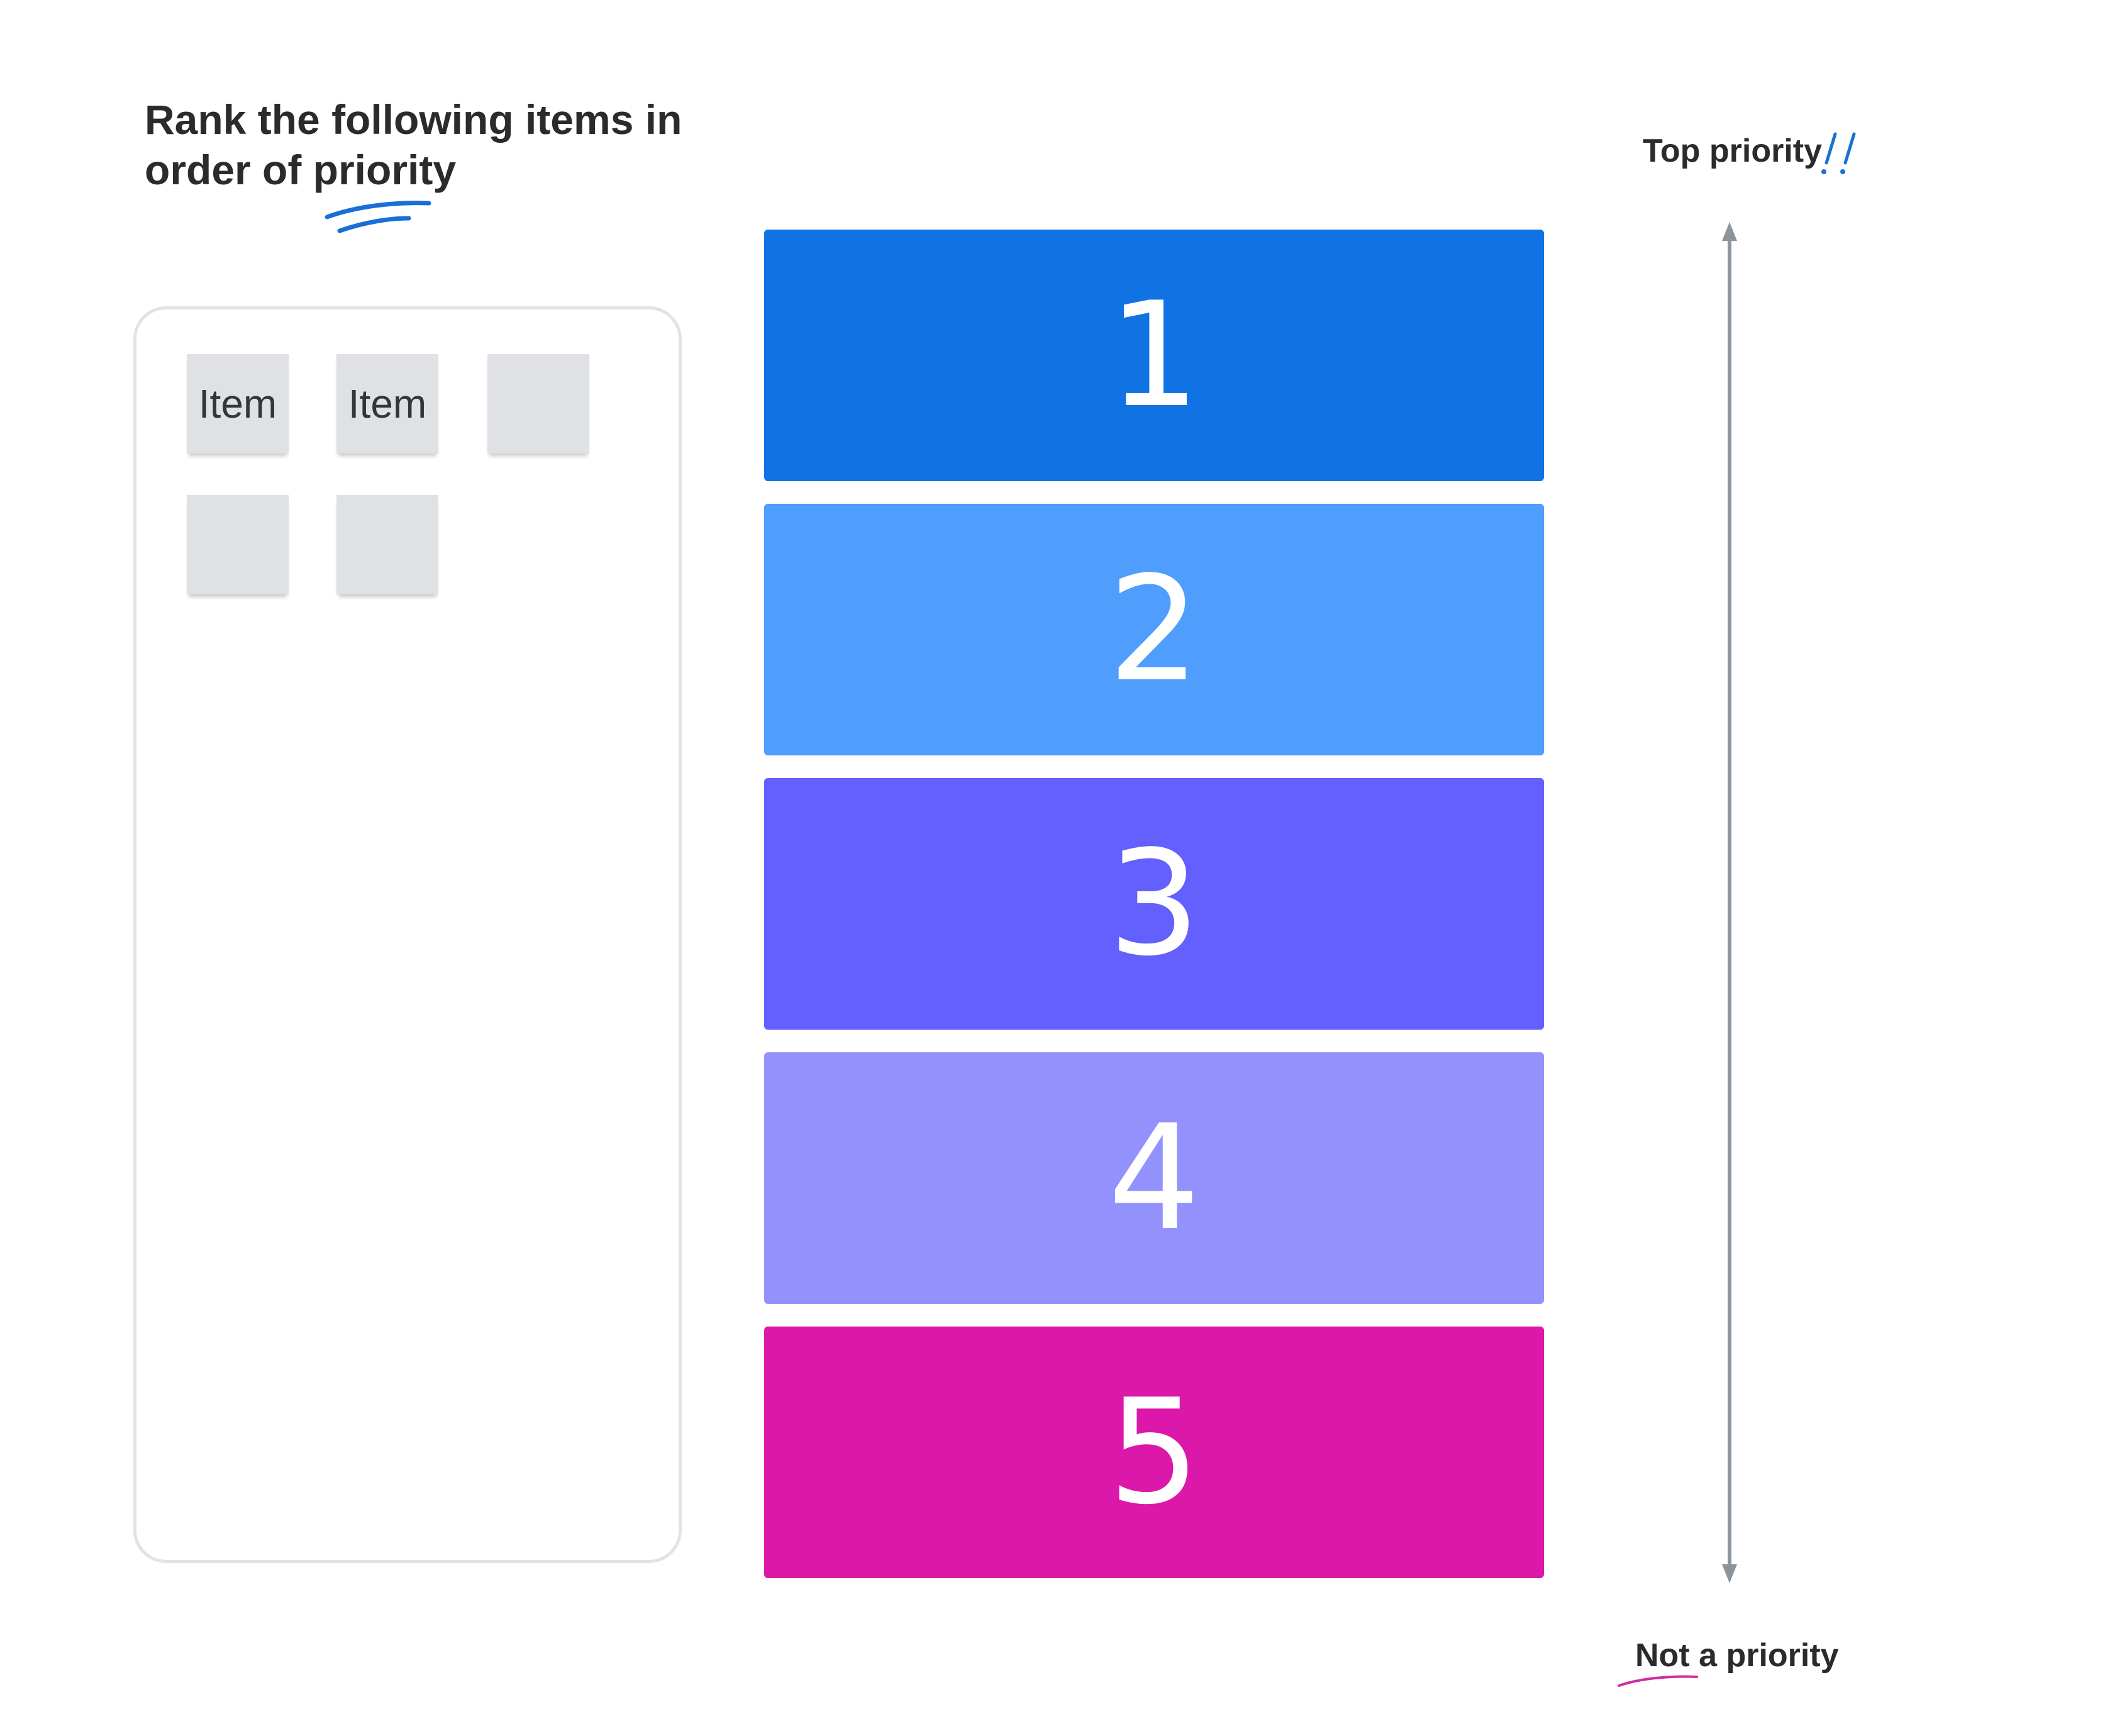  I want to click on rank-band-3: 3, so click(1154, 904).